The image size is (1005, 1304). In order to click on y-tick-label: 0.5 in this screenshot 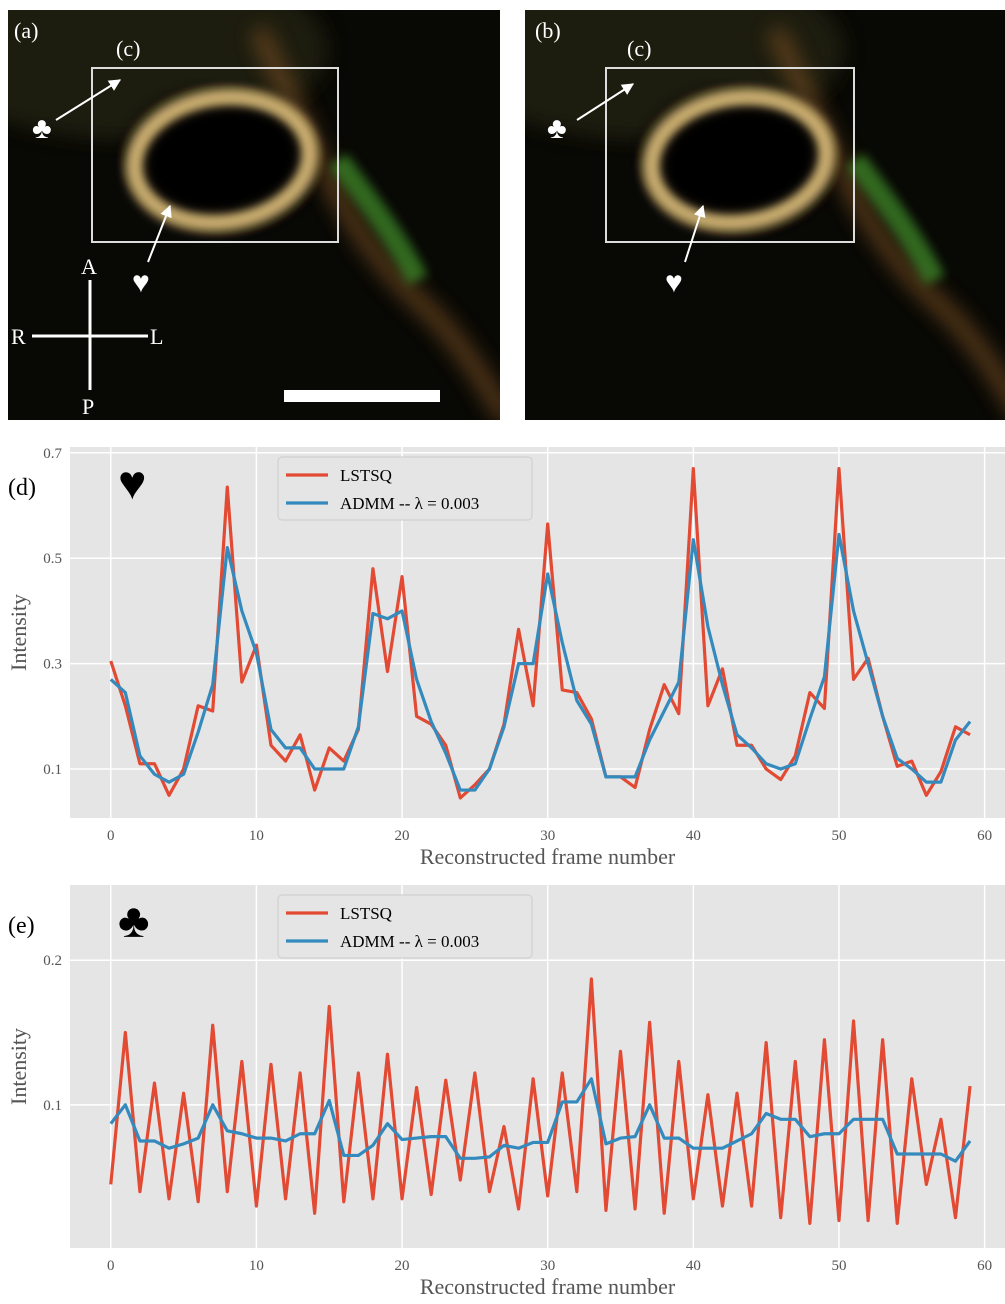, I will do `click(52, 559)`.